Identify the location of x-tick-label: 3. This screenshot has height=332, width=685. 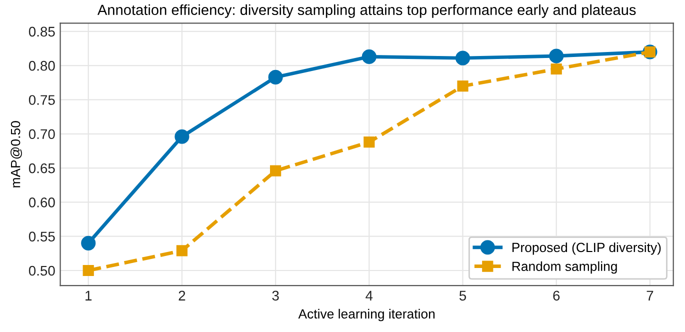
(275, 295).